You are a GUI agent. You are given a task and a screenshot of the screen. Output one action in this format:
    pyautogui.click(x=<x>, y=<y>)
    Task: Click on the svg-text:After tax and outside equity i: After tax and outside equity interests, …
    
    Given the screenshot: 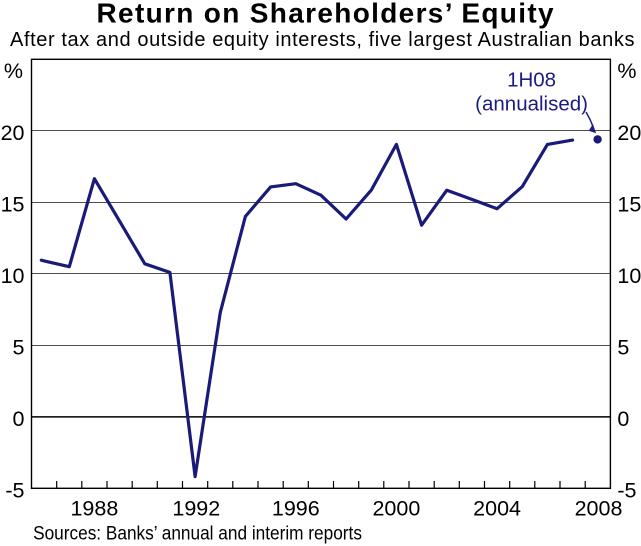 What is the action you would take?
    pyautogui.click(x=322, y=40)
    